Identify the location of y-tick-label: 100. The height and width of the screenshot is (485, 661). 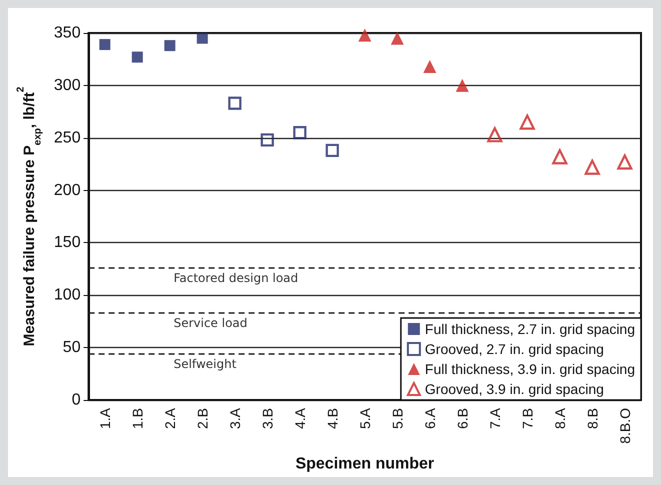
(67, 295).